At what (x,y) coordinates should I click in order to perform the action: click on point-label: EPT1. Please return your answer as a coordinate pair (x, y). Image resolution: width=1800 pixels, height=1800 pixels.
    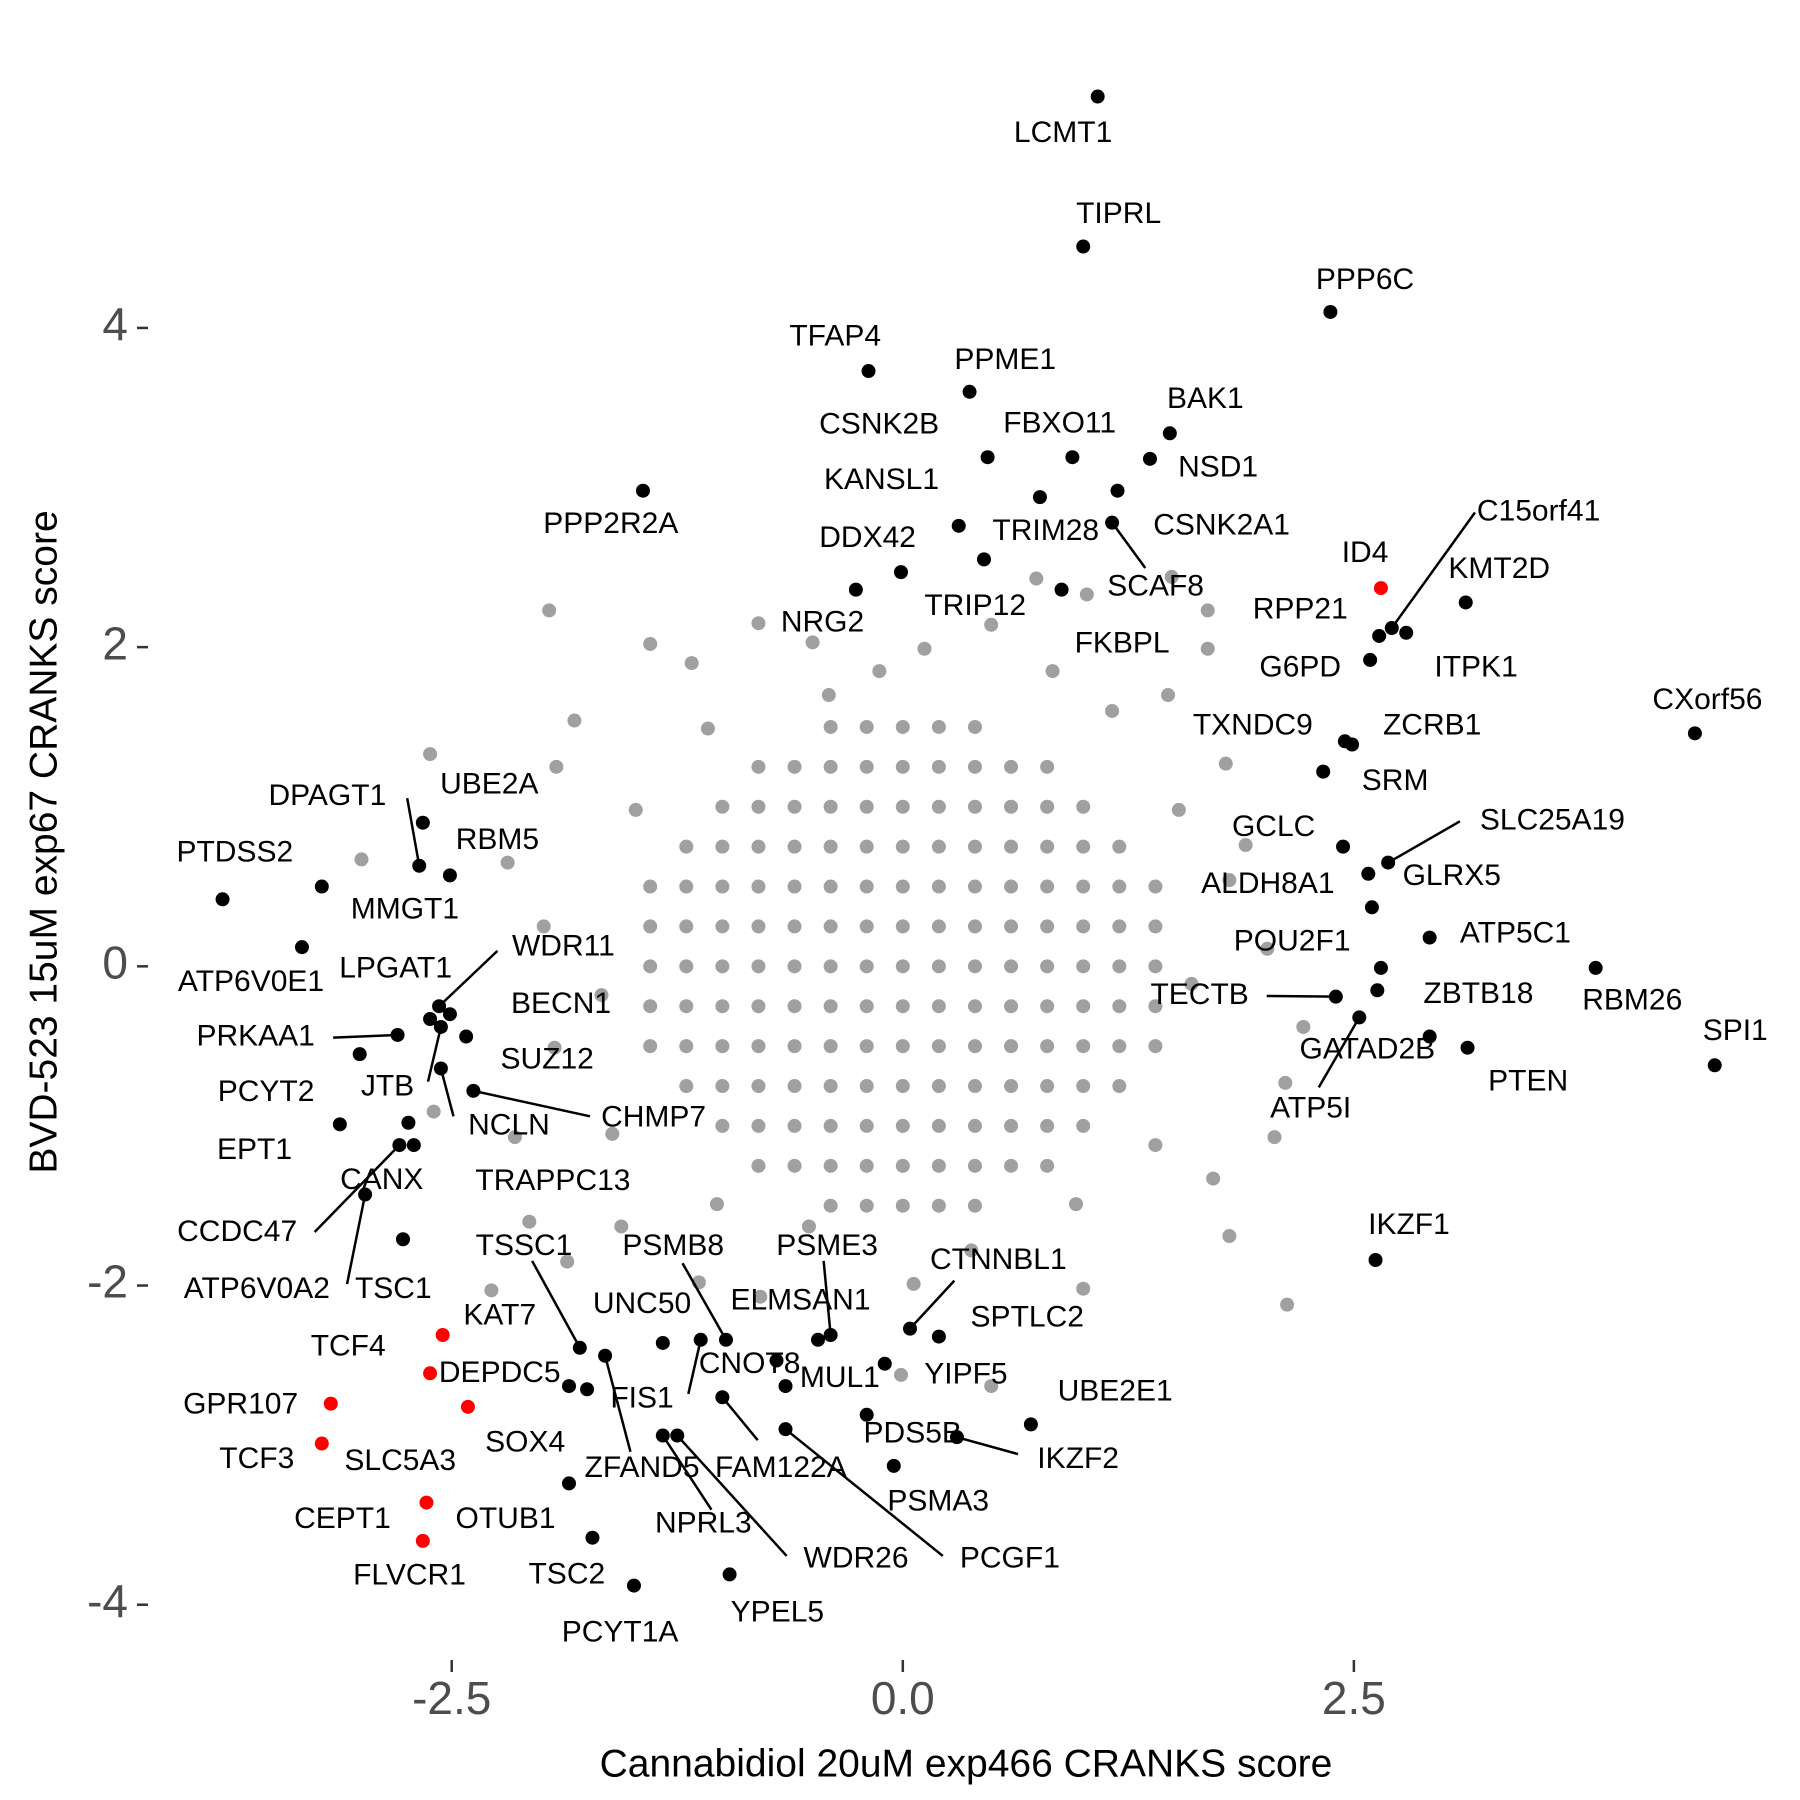
    Looking at the image, I should click on (254, 1149).